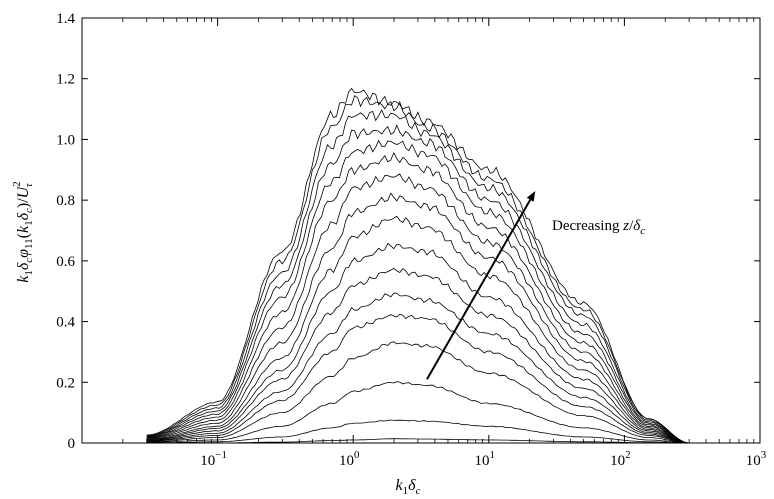 The height and width of the screenshot is (499, 774). Describe the element at coordinates (756, 459) in the screenshot. I see `x-tick-label: 10³` at that location.